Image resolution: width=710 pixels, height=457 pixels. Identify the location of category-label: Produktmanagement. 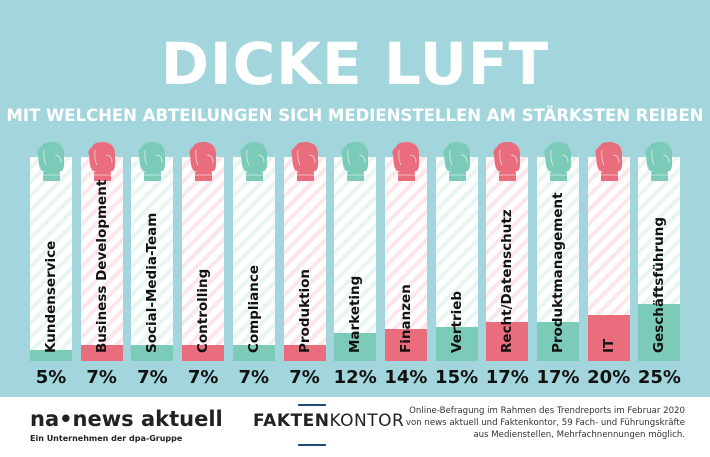
(558, 272).